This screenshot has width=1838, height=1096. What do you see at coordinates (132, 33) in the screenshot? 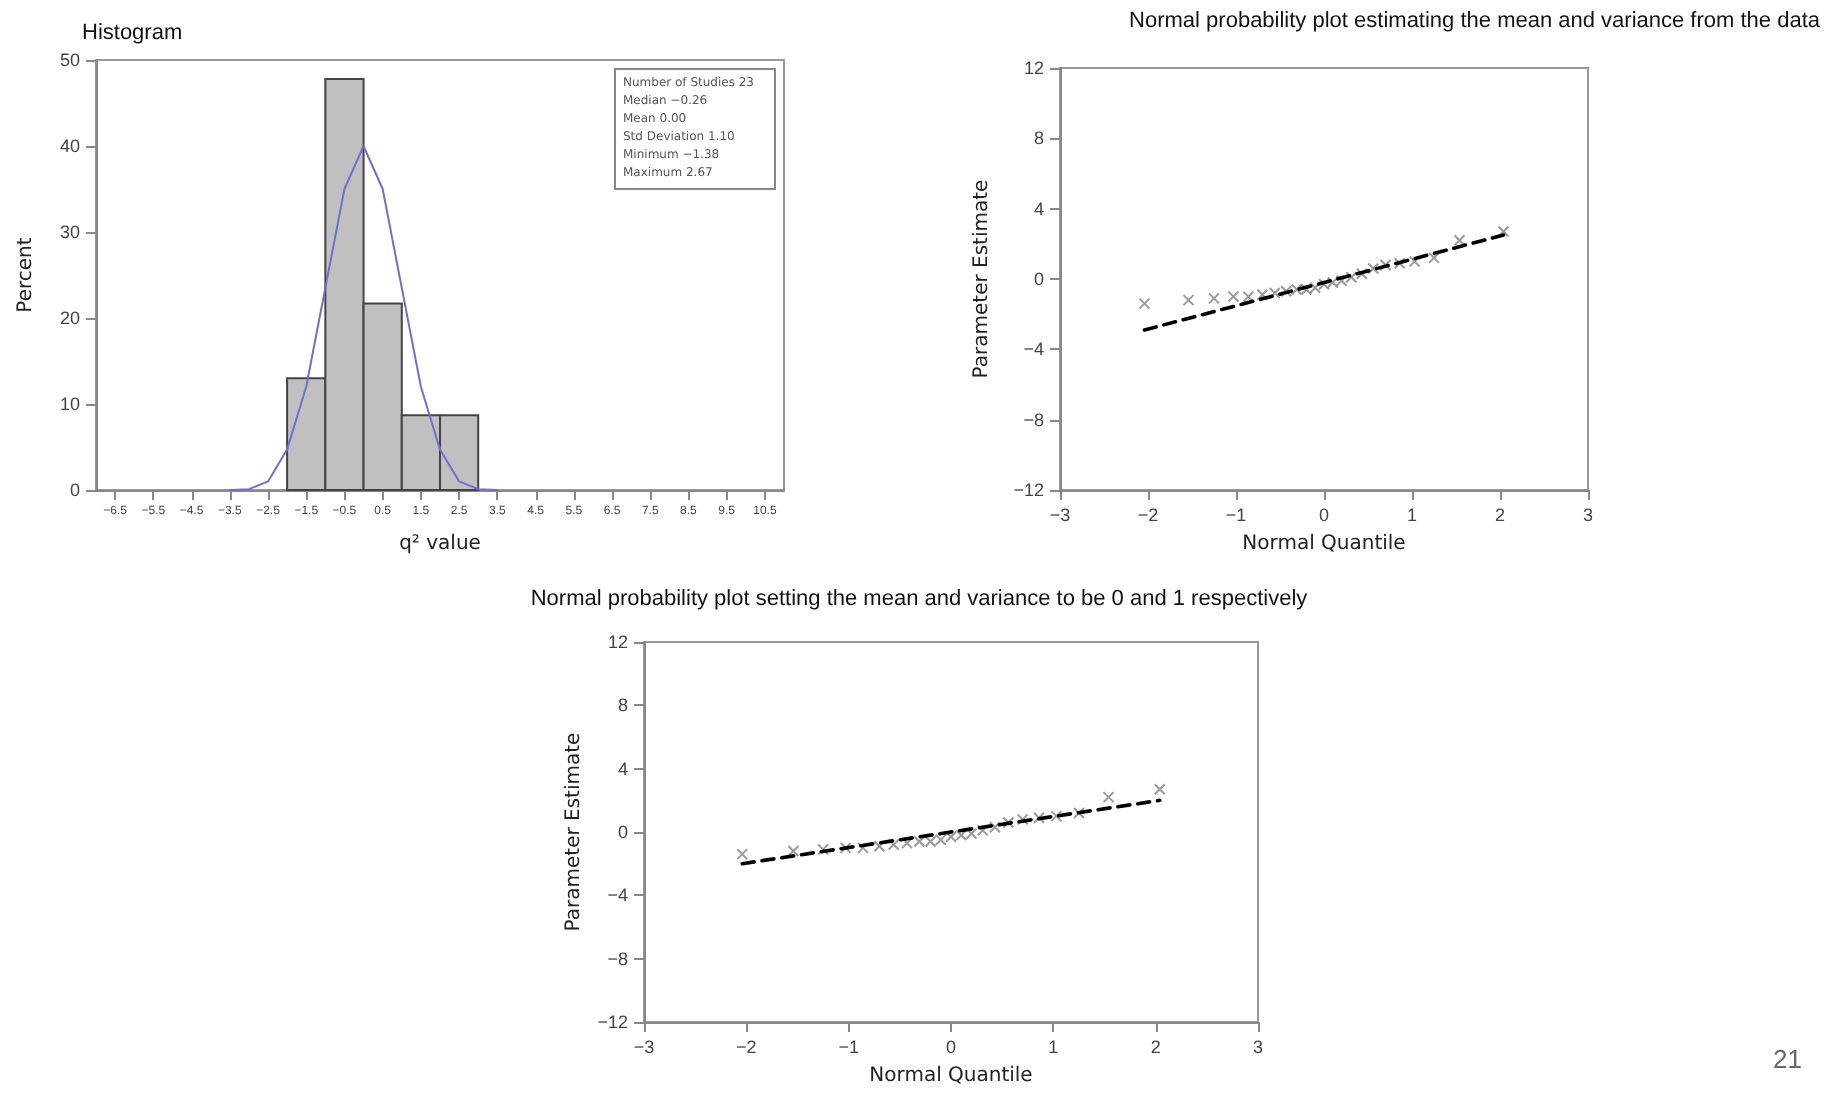
I see `chart-title: Histogram` at bounding box center [132, 33].